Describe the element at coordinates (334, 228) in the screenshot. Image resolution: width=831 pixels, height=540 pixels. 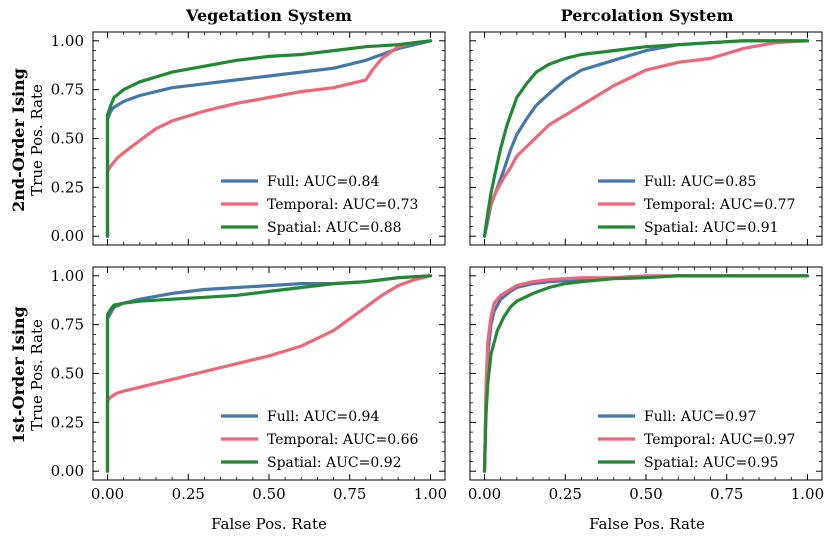
I see `legend-label-spatial: Spatial: AUC=0.88` at that location.